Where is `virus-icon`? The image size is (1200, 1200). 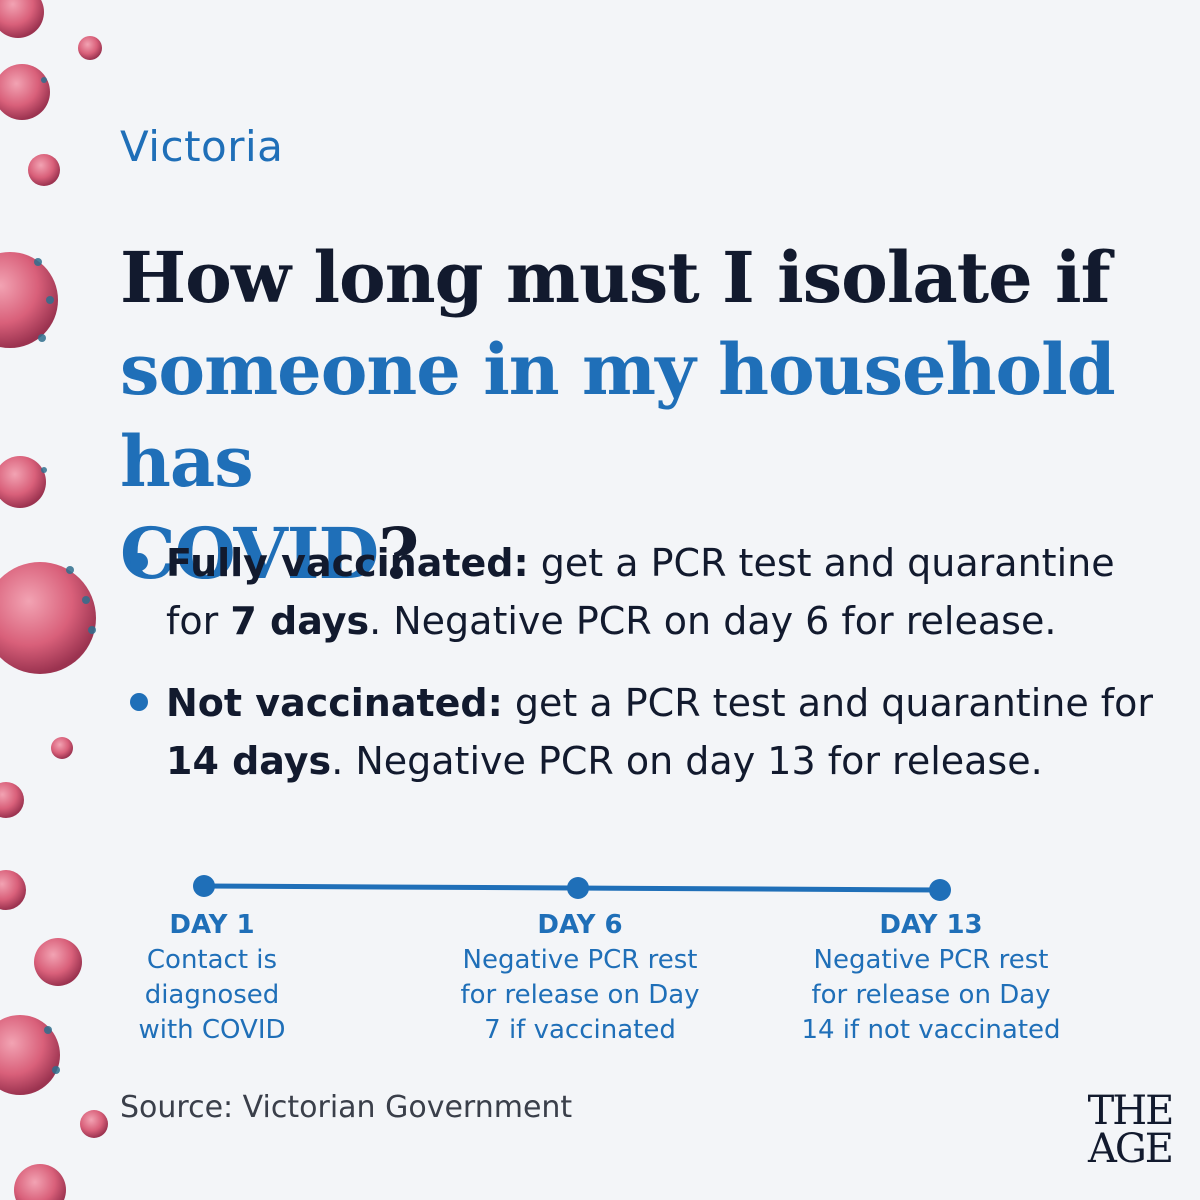 virus-icon is located at coordinates (54, 600).